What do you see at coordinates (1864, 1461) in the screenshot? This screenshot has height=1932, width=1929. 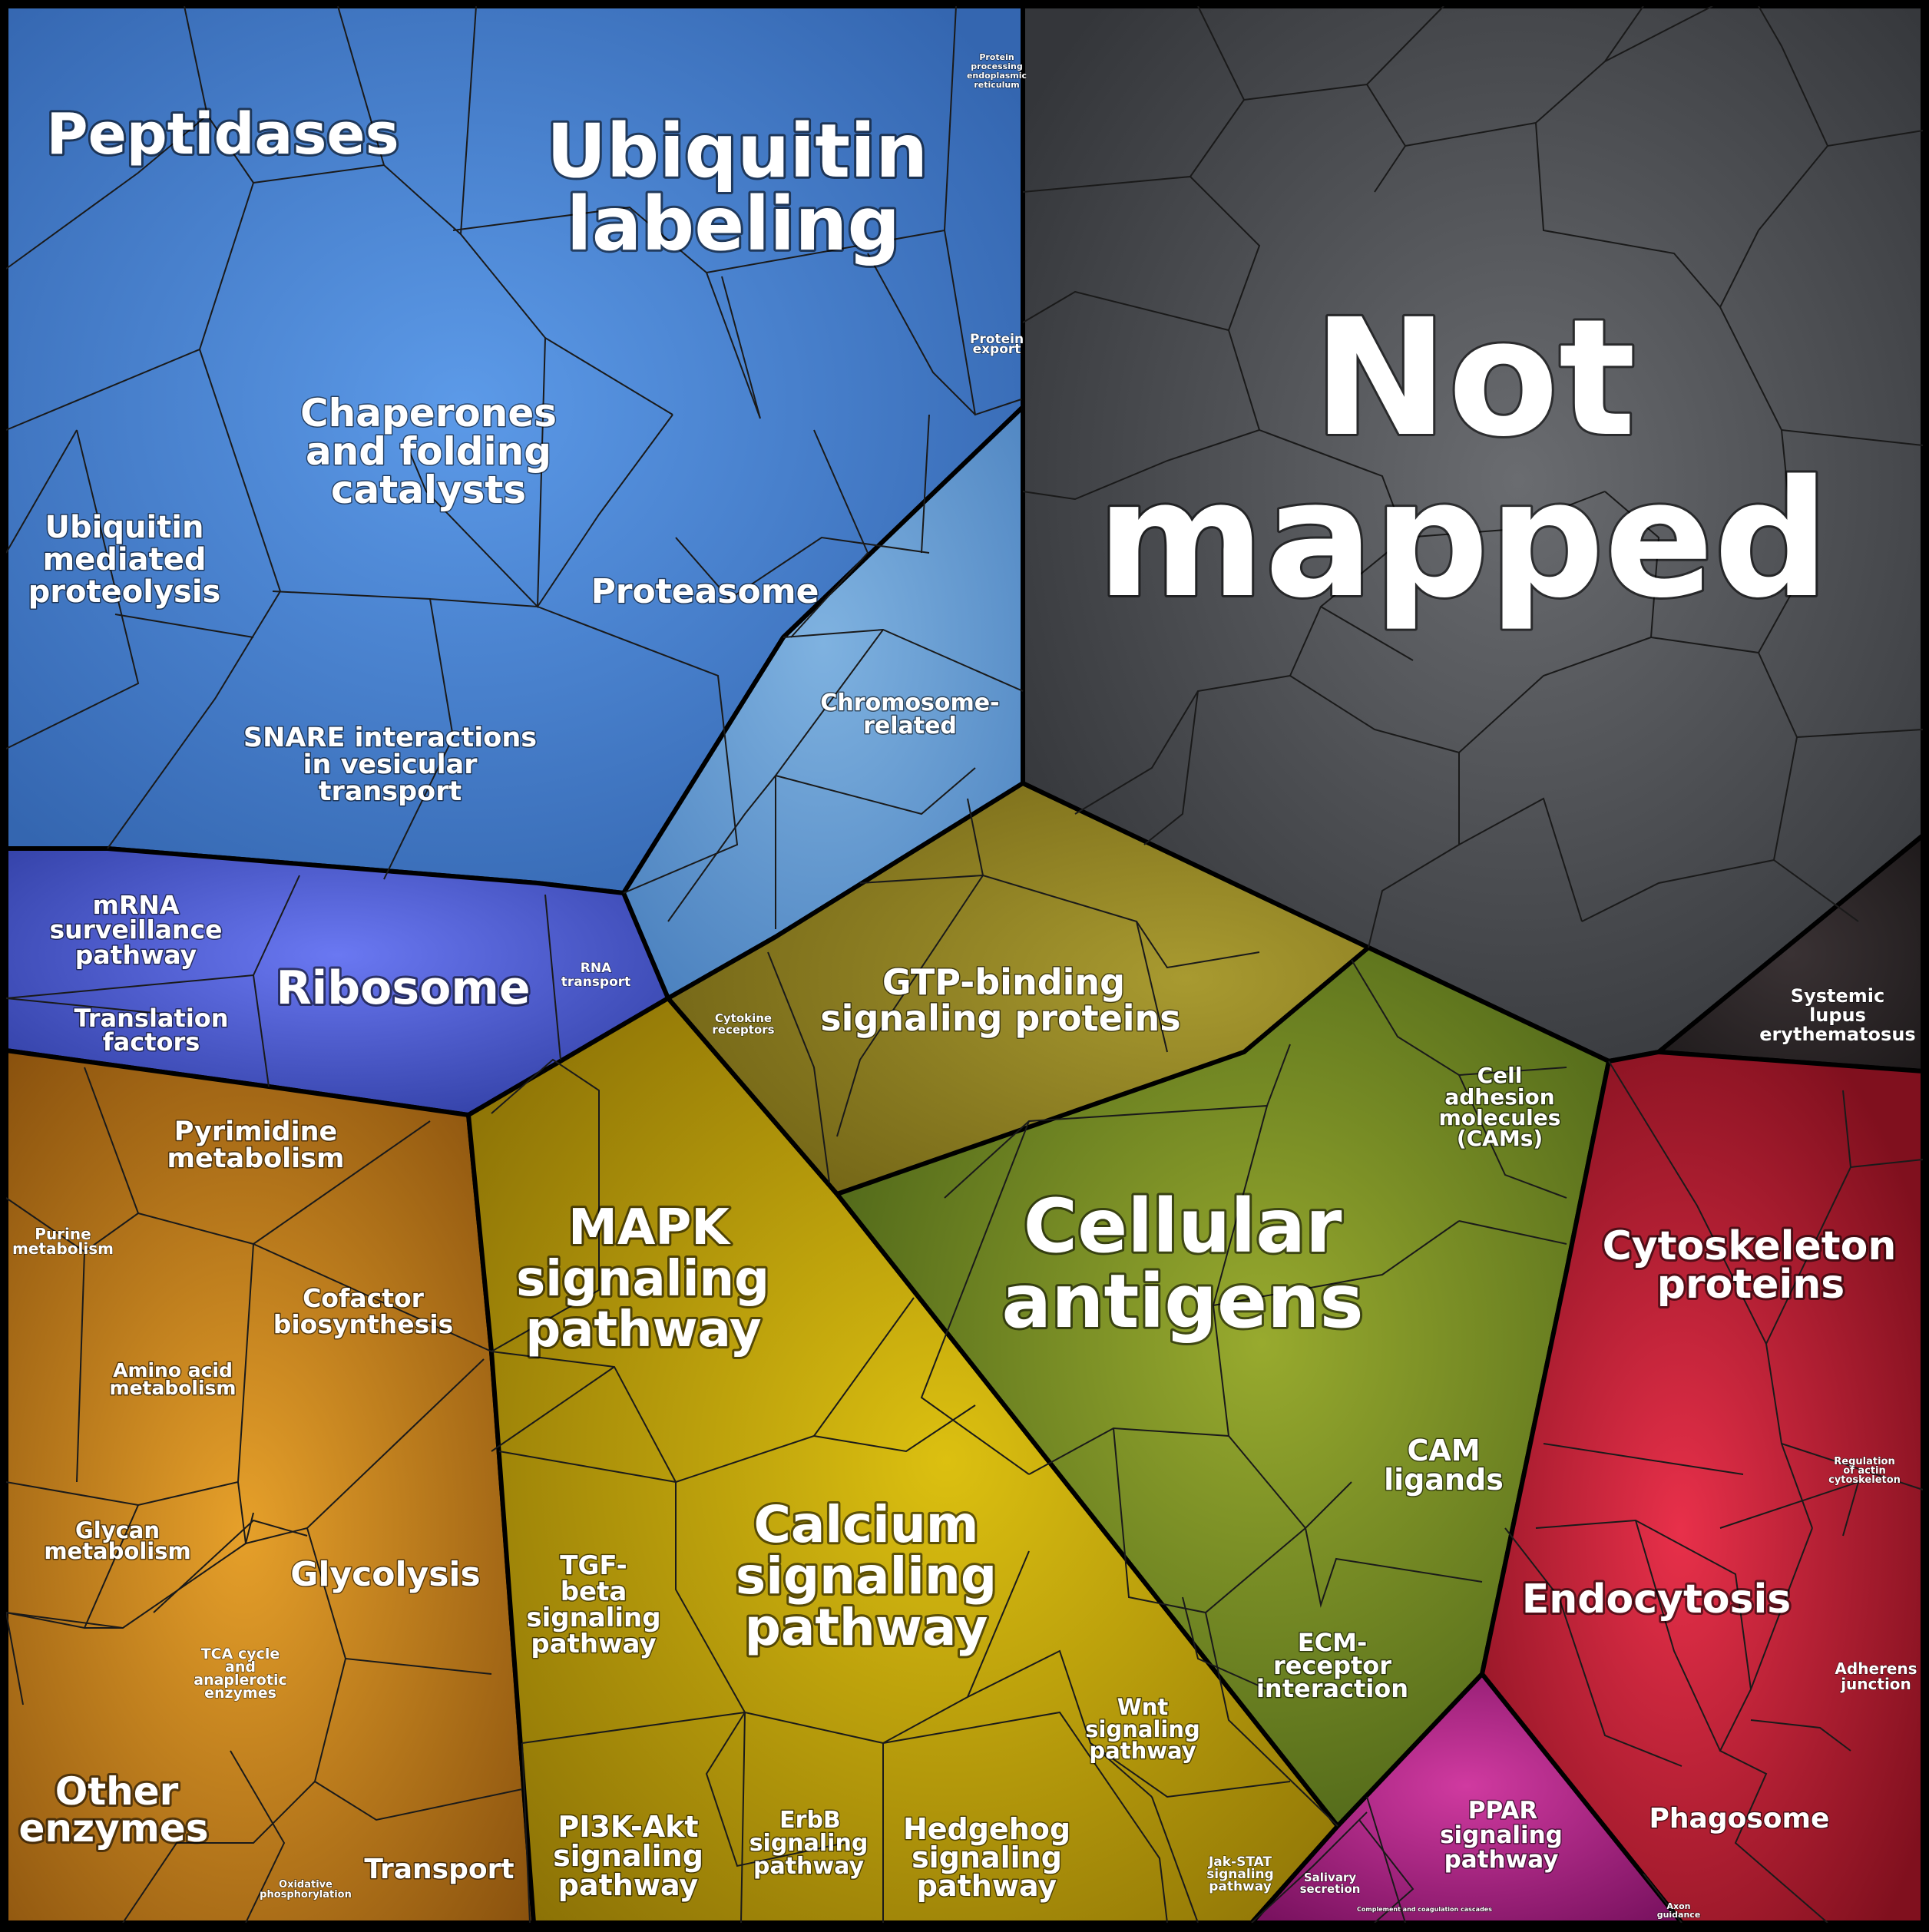 I see `label-reg-actin-1: Regulation` at bounding box center [1864, 1461].